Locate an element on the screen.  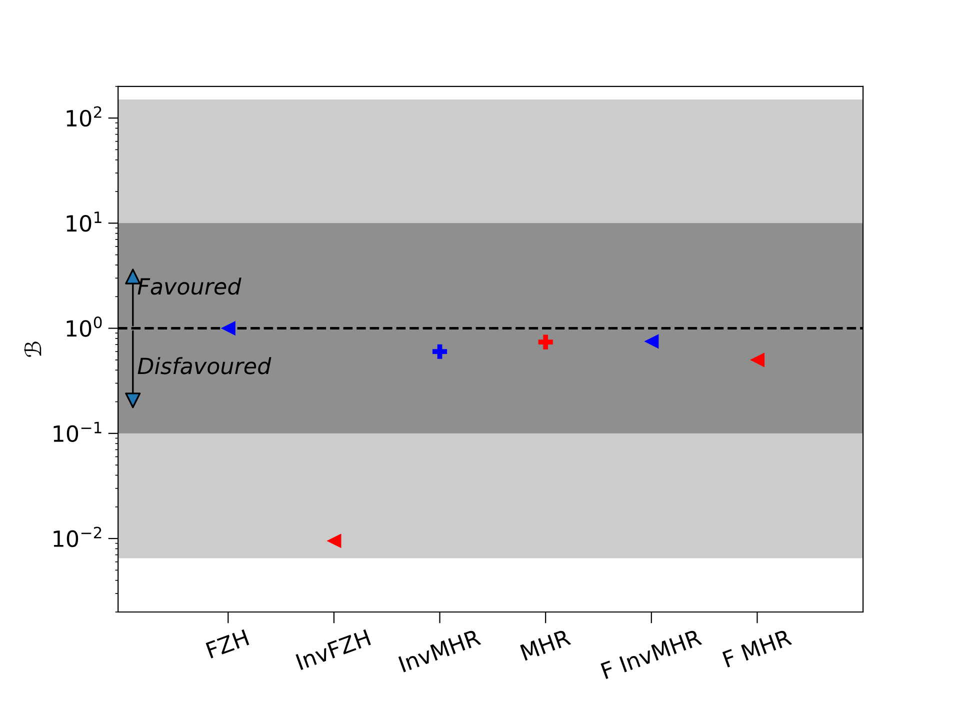
y-tick-label: 10$^{0}$ is located at coordinates (84, 326).